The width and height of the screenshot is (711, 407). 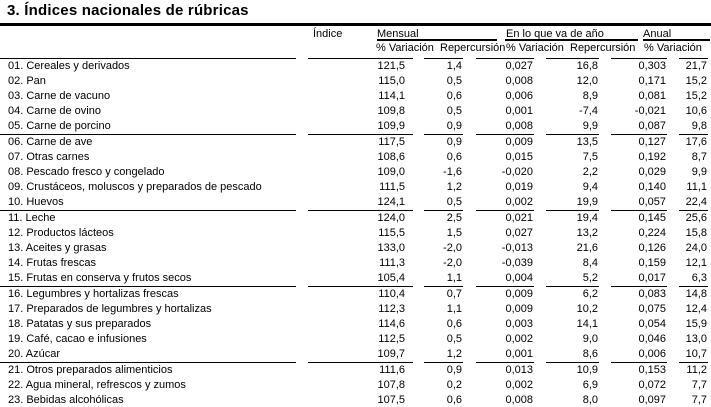 I want to click on ytd-variation: 13,5, so click(x=572, y=142).